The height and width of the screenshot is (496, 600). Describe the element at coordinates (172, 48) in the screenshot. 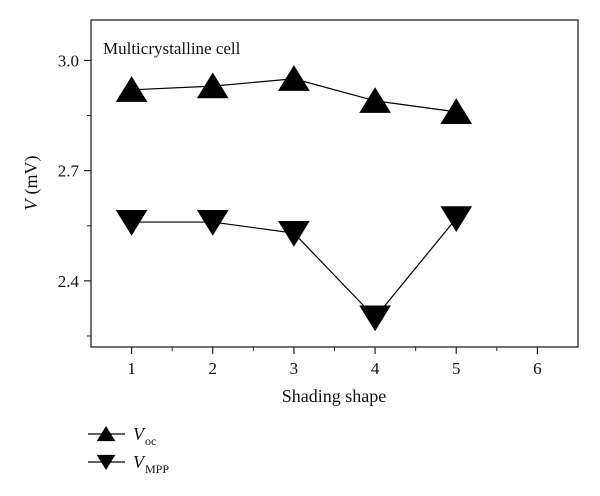

I see `chart-annotation: Multicrystalline cell` at that location.